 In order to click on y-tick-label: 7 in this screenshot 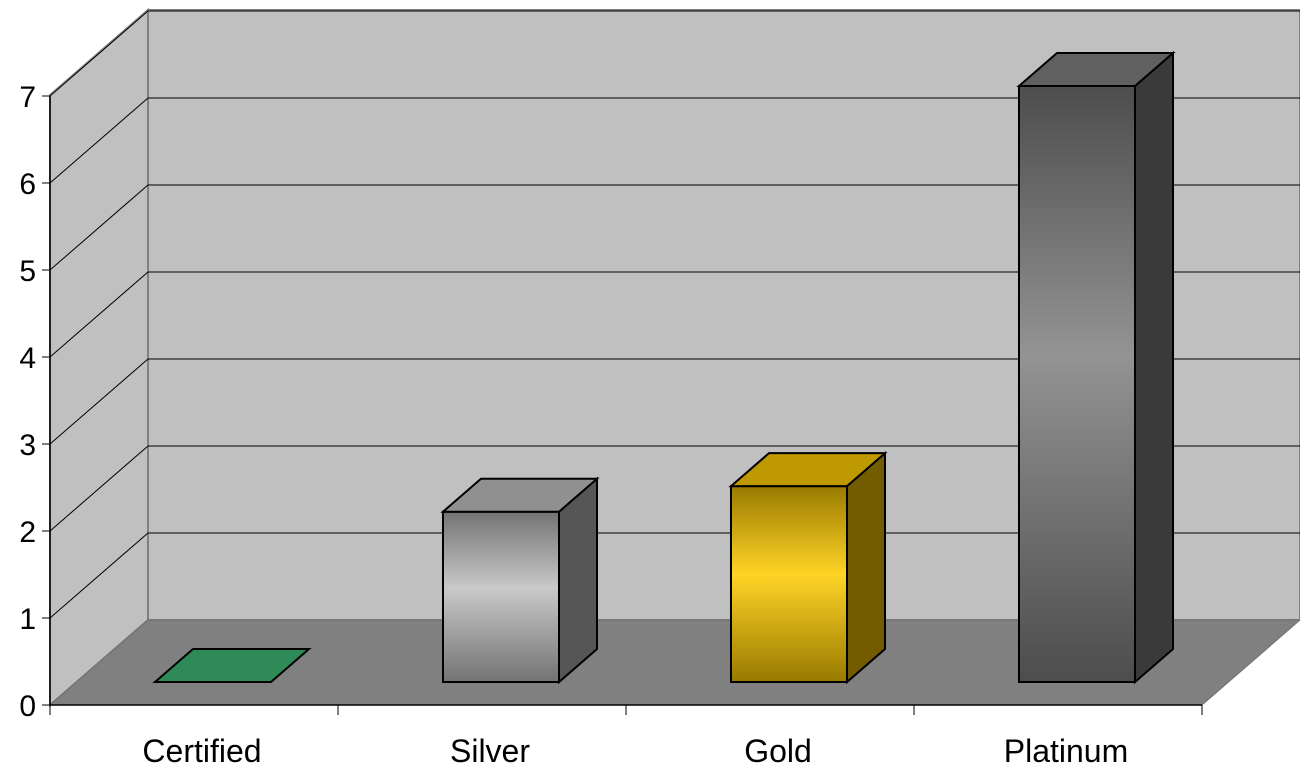, I will do `click(27, 97)`.